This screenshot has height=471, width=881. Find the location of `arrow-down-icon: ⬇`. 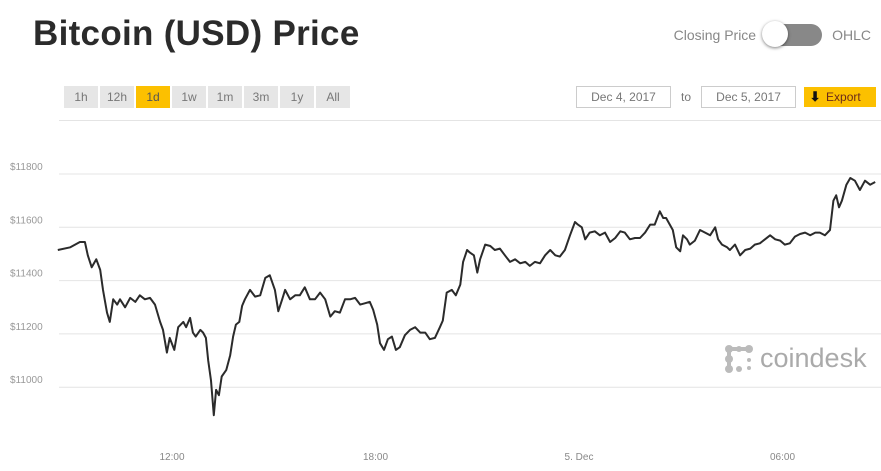

arrow-down-icon: ⬇ is located at coordinates (815, 96).